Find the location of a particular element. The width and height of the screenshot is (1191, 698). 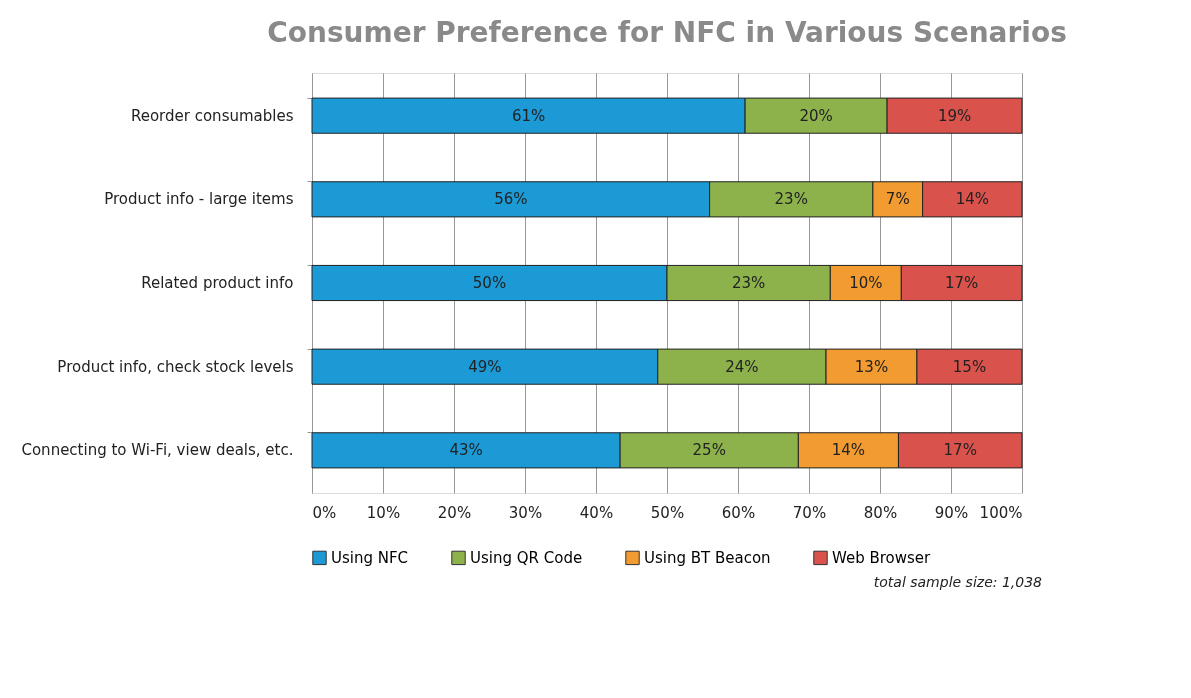

y-tick-label: Connecting to Wi-Fi, view deals, etc. is located at coordinates (157, 450).